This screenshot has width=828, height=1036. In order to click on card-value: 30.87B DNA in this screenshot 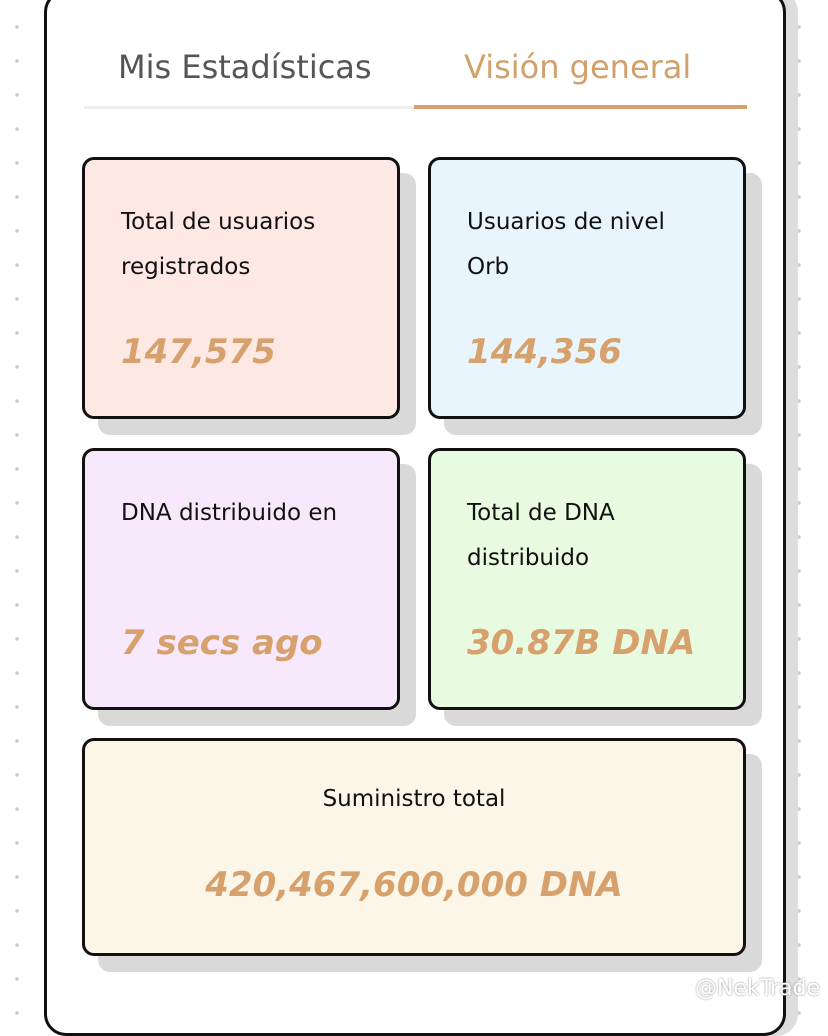, I will do `click(581, 643)`.